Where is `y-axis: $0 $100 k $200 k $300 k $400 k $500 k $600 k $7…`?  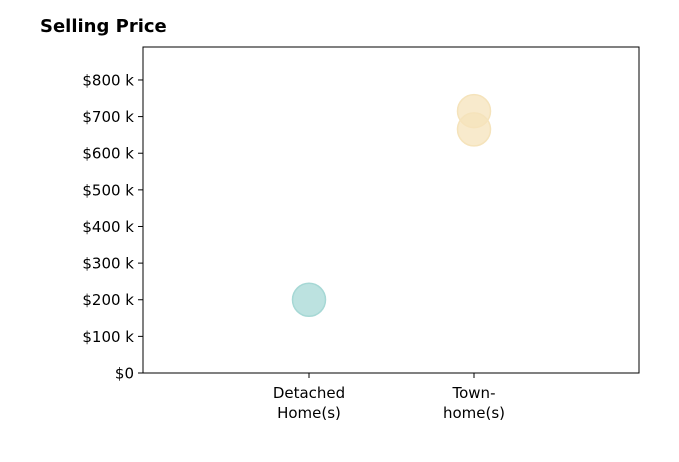
y-axis: $0 $100 k $200 k $300 k $400 k $500 k $600 k $7… is located at coordinates (112, 227).